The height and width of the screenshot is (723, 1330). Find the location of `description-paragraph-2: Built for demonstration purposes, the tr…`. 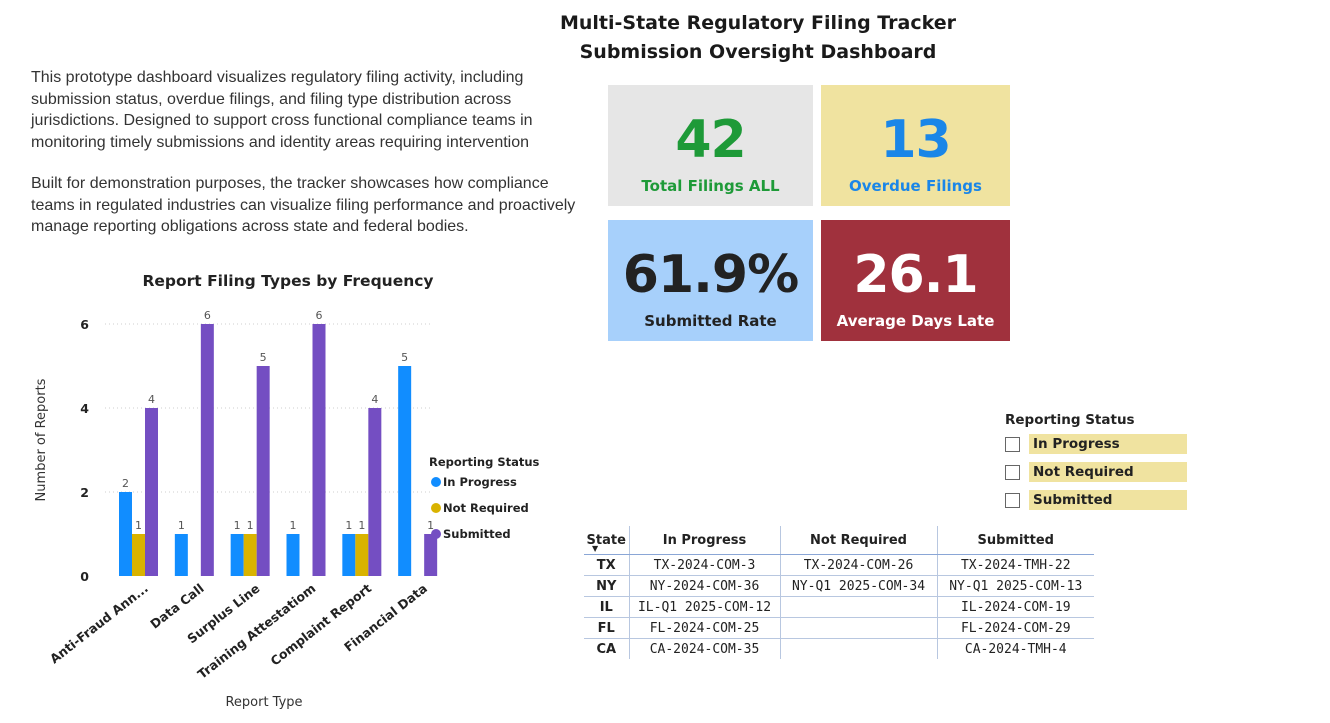

description-paragraph-2: Built for demonstration purposes, the tr… is located at coordinates (303, 205).